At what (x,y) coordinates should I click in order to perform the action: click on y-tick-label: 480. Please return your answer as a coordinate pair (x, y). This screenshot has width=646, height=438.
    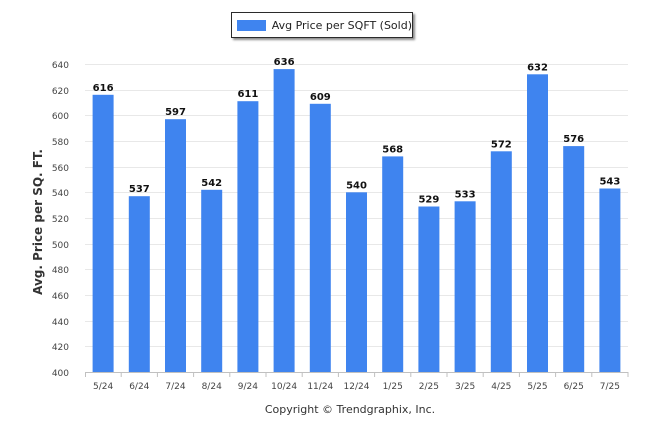
    Looking at the image, I should click on (60, 271).